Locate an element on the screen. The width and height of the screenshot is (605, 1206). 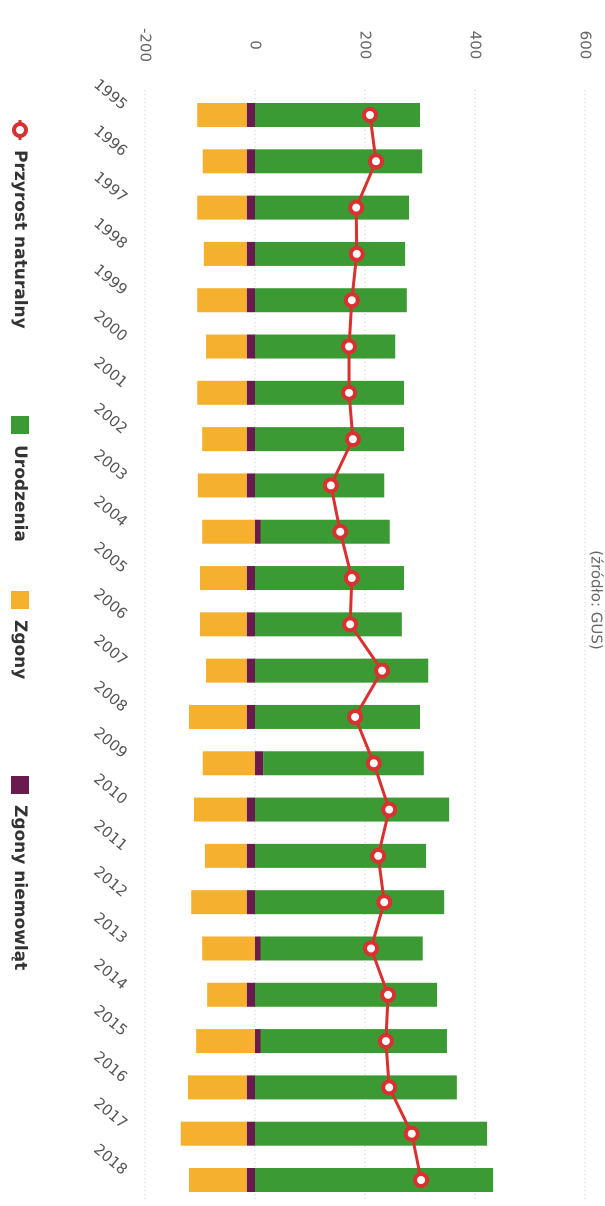
y-tick-label: 2002 is located at coordinates (110, 418).